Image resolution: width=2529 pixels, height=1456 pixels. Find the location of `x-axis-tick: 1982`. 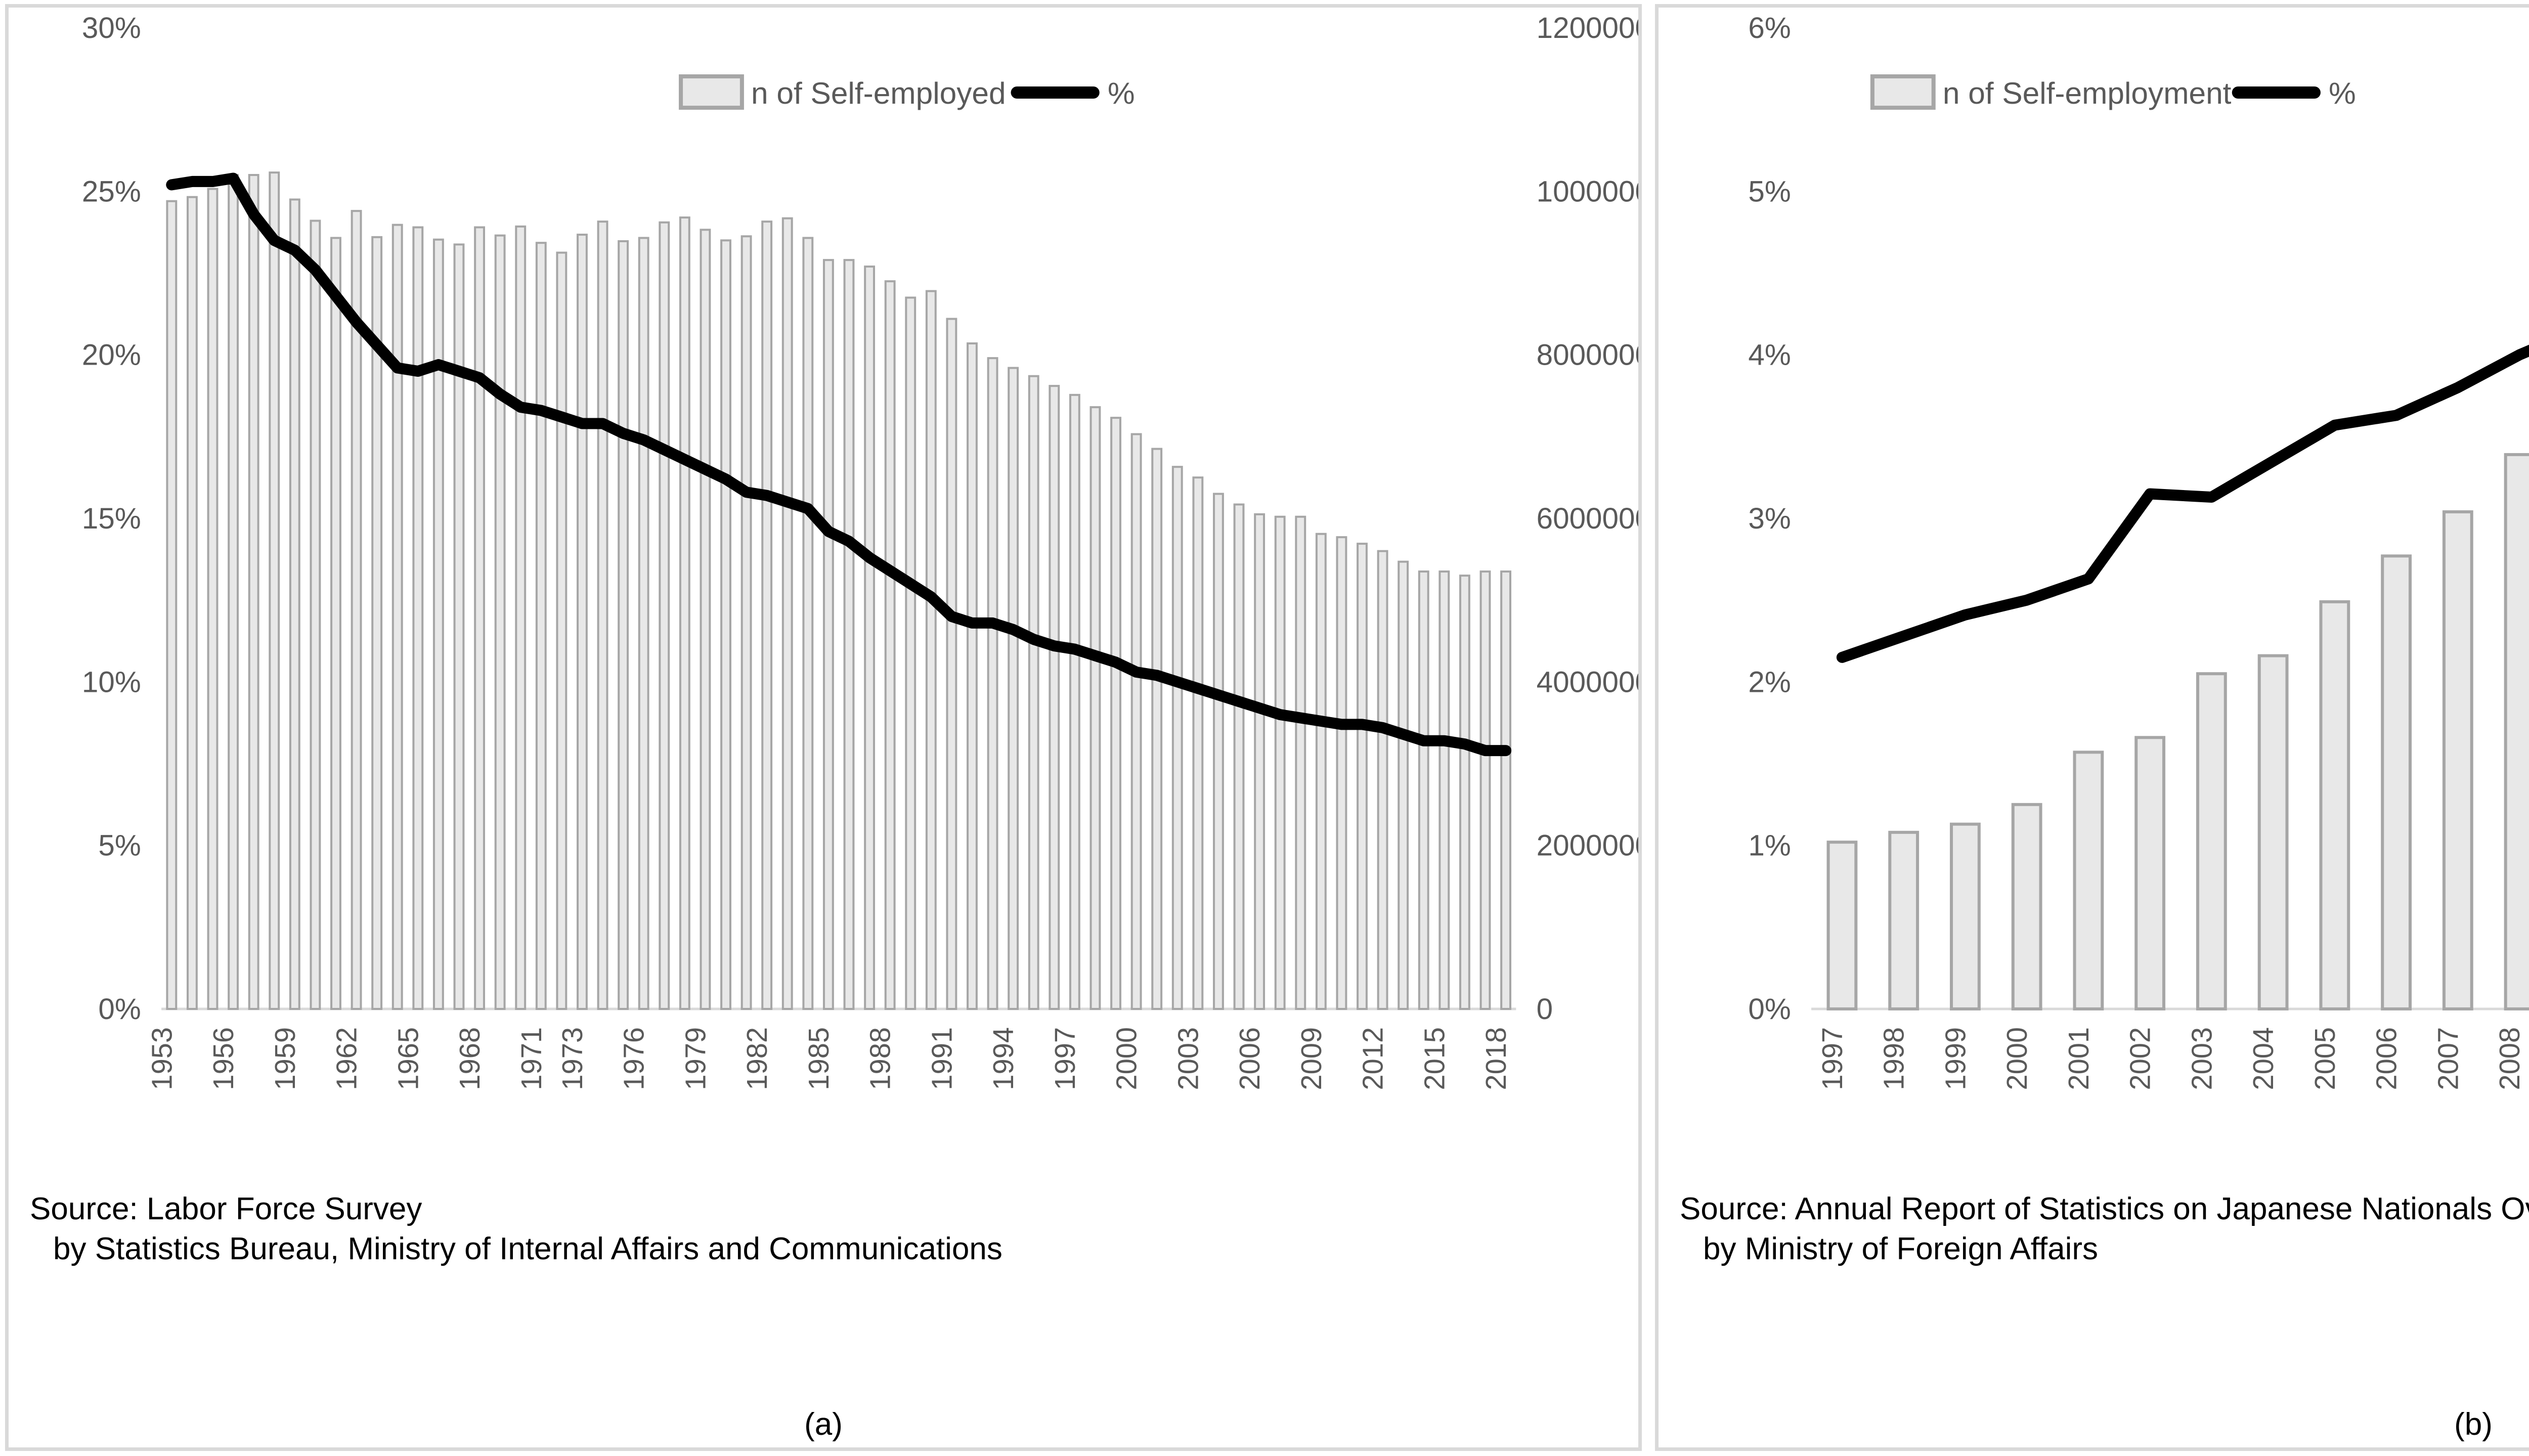

x-axis-tick: 1982 is located at coordinates (757, 1058).